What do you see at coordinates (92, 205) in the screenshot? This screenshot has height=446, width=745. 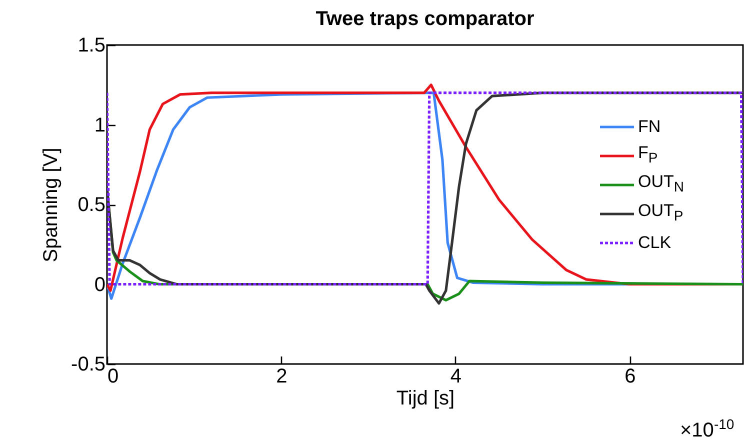 I see `y-tick-label: 0.5` at bounding box center [92, 205].